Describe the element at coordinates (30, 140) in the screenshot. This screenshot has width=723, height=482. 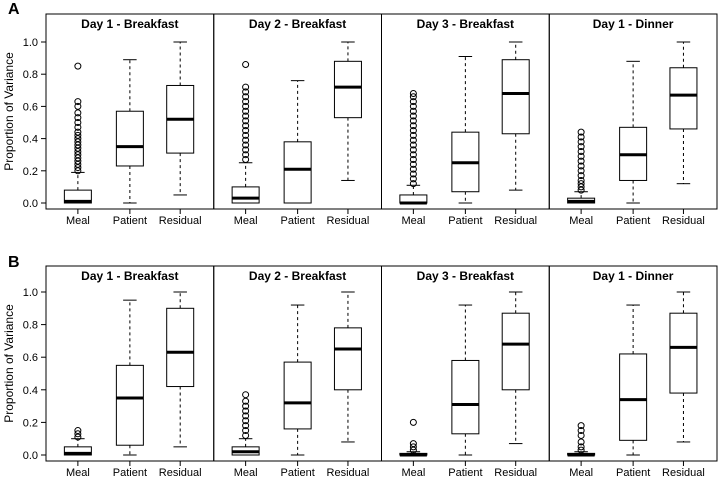
I see `y-tick-label: 0.4` at that location.